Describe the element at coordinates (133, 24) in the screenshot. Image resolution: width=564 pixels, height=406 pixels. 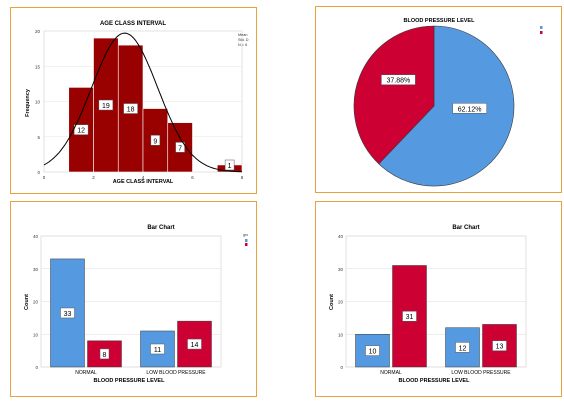
I see `chart-title: AGE CLASS INTERVAL` at that location.